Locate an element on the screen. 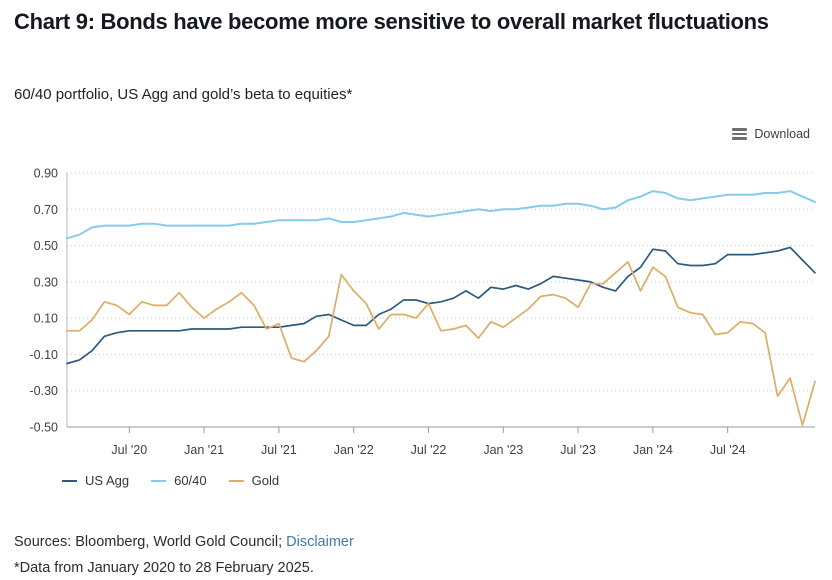 The width and height of the screenshot is (832, 580). menu-lines-icon is located at coordinates (740, 134).